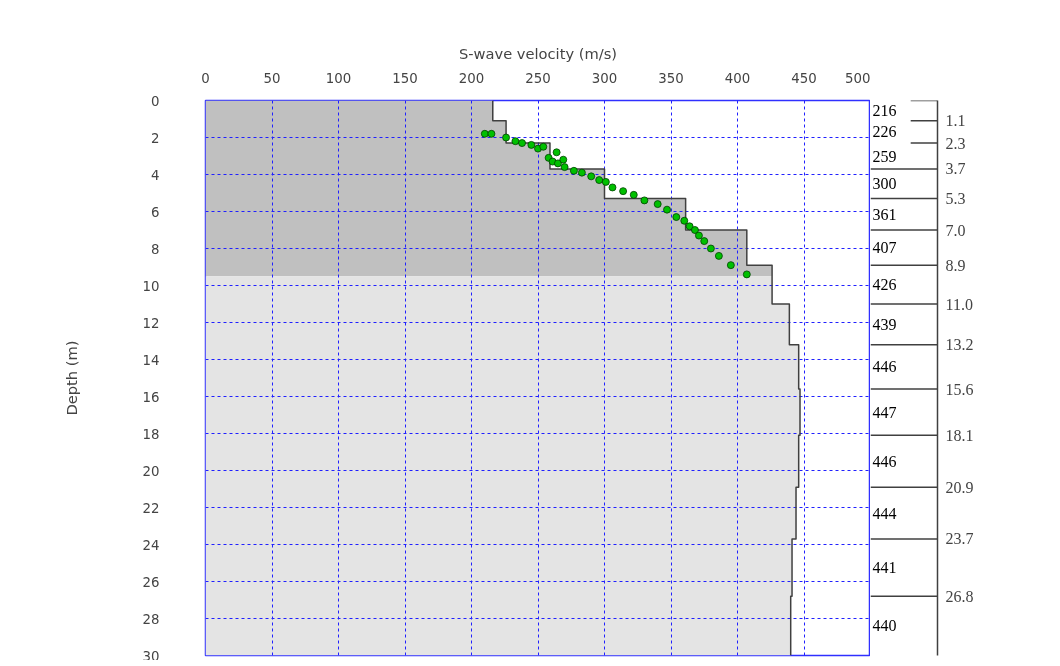  What do you see at coordinates (858, 78) in the screenshot?
I see `x-tick-label: 500` at bounding box center [858, 78].